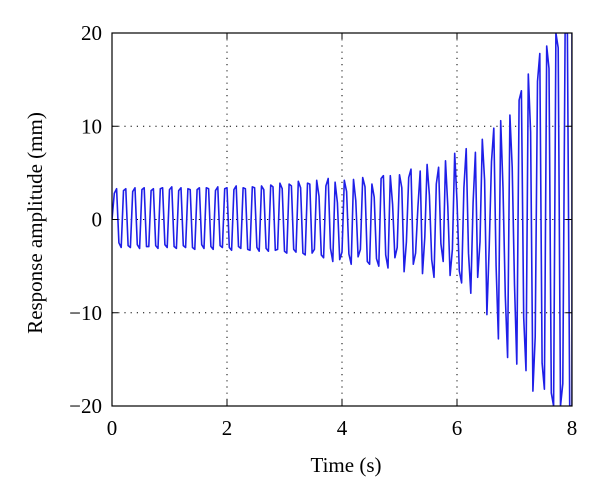 The width and height of the screenshot is (600, 502). What do you see at coordinates (457, 428) in the screenshot?
I see `x-tick-label: 6` at bounding box center [457, 428].